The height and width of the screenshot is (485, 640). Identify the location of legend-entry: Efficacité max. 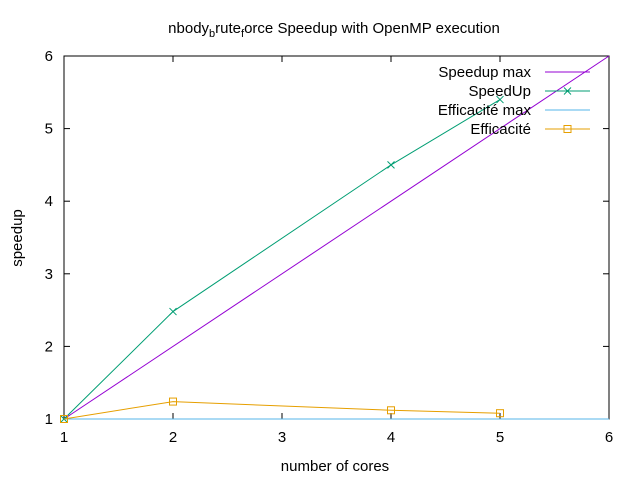
(514, 110).